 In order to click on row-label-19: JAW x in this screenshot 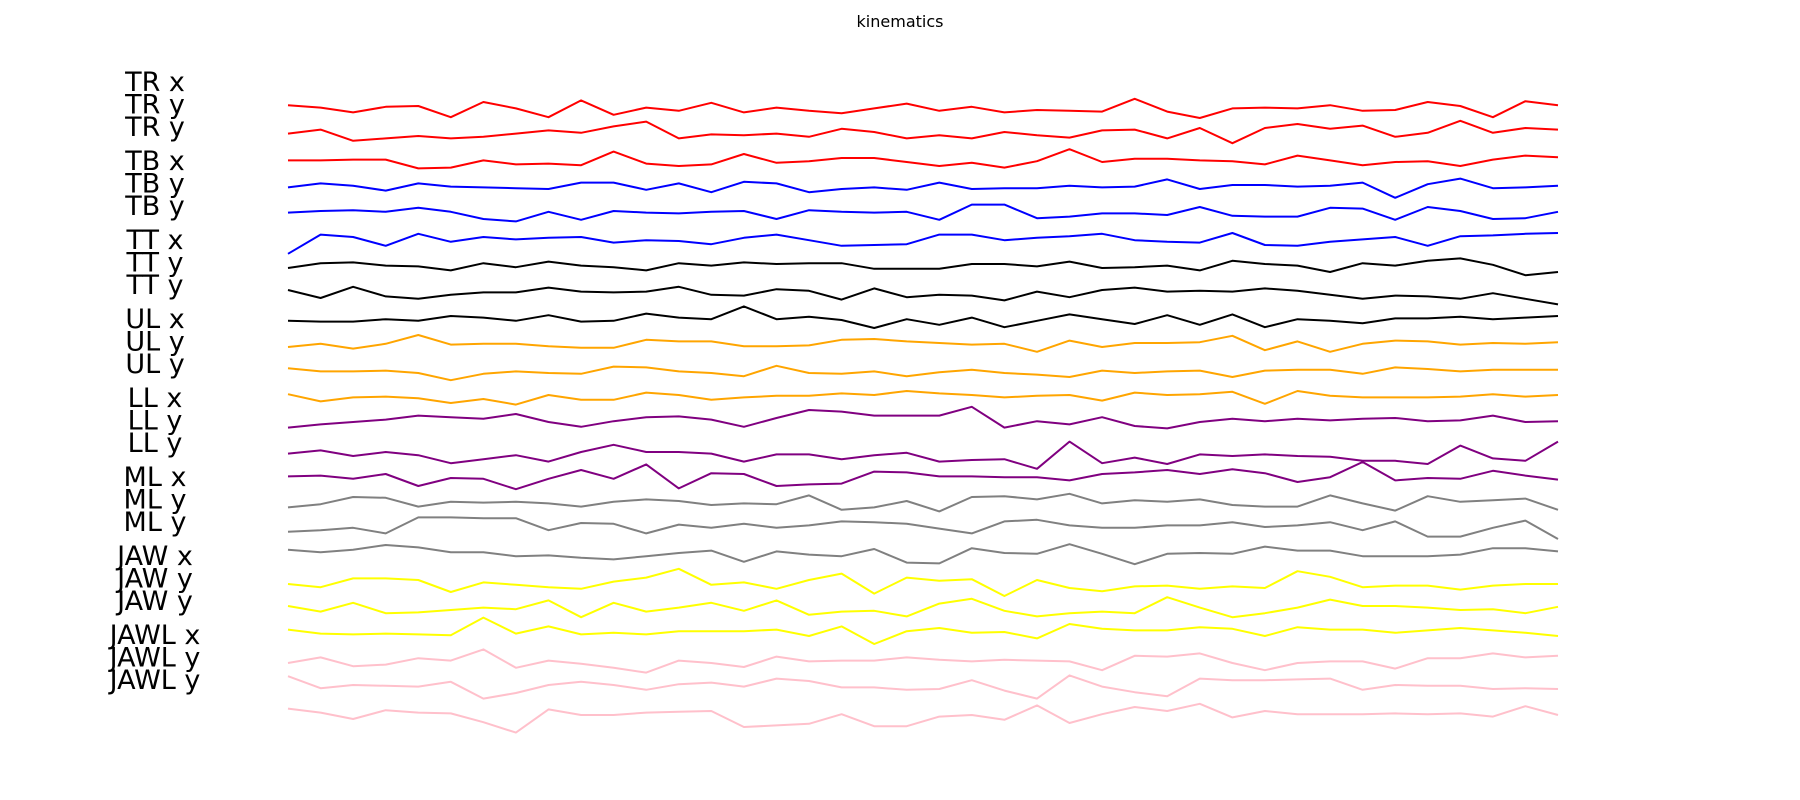, I will do `click(154, 556)`.